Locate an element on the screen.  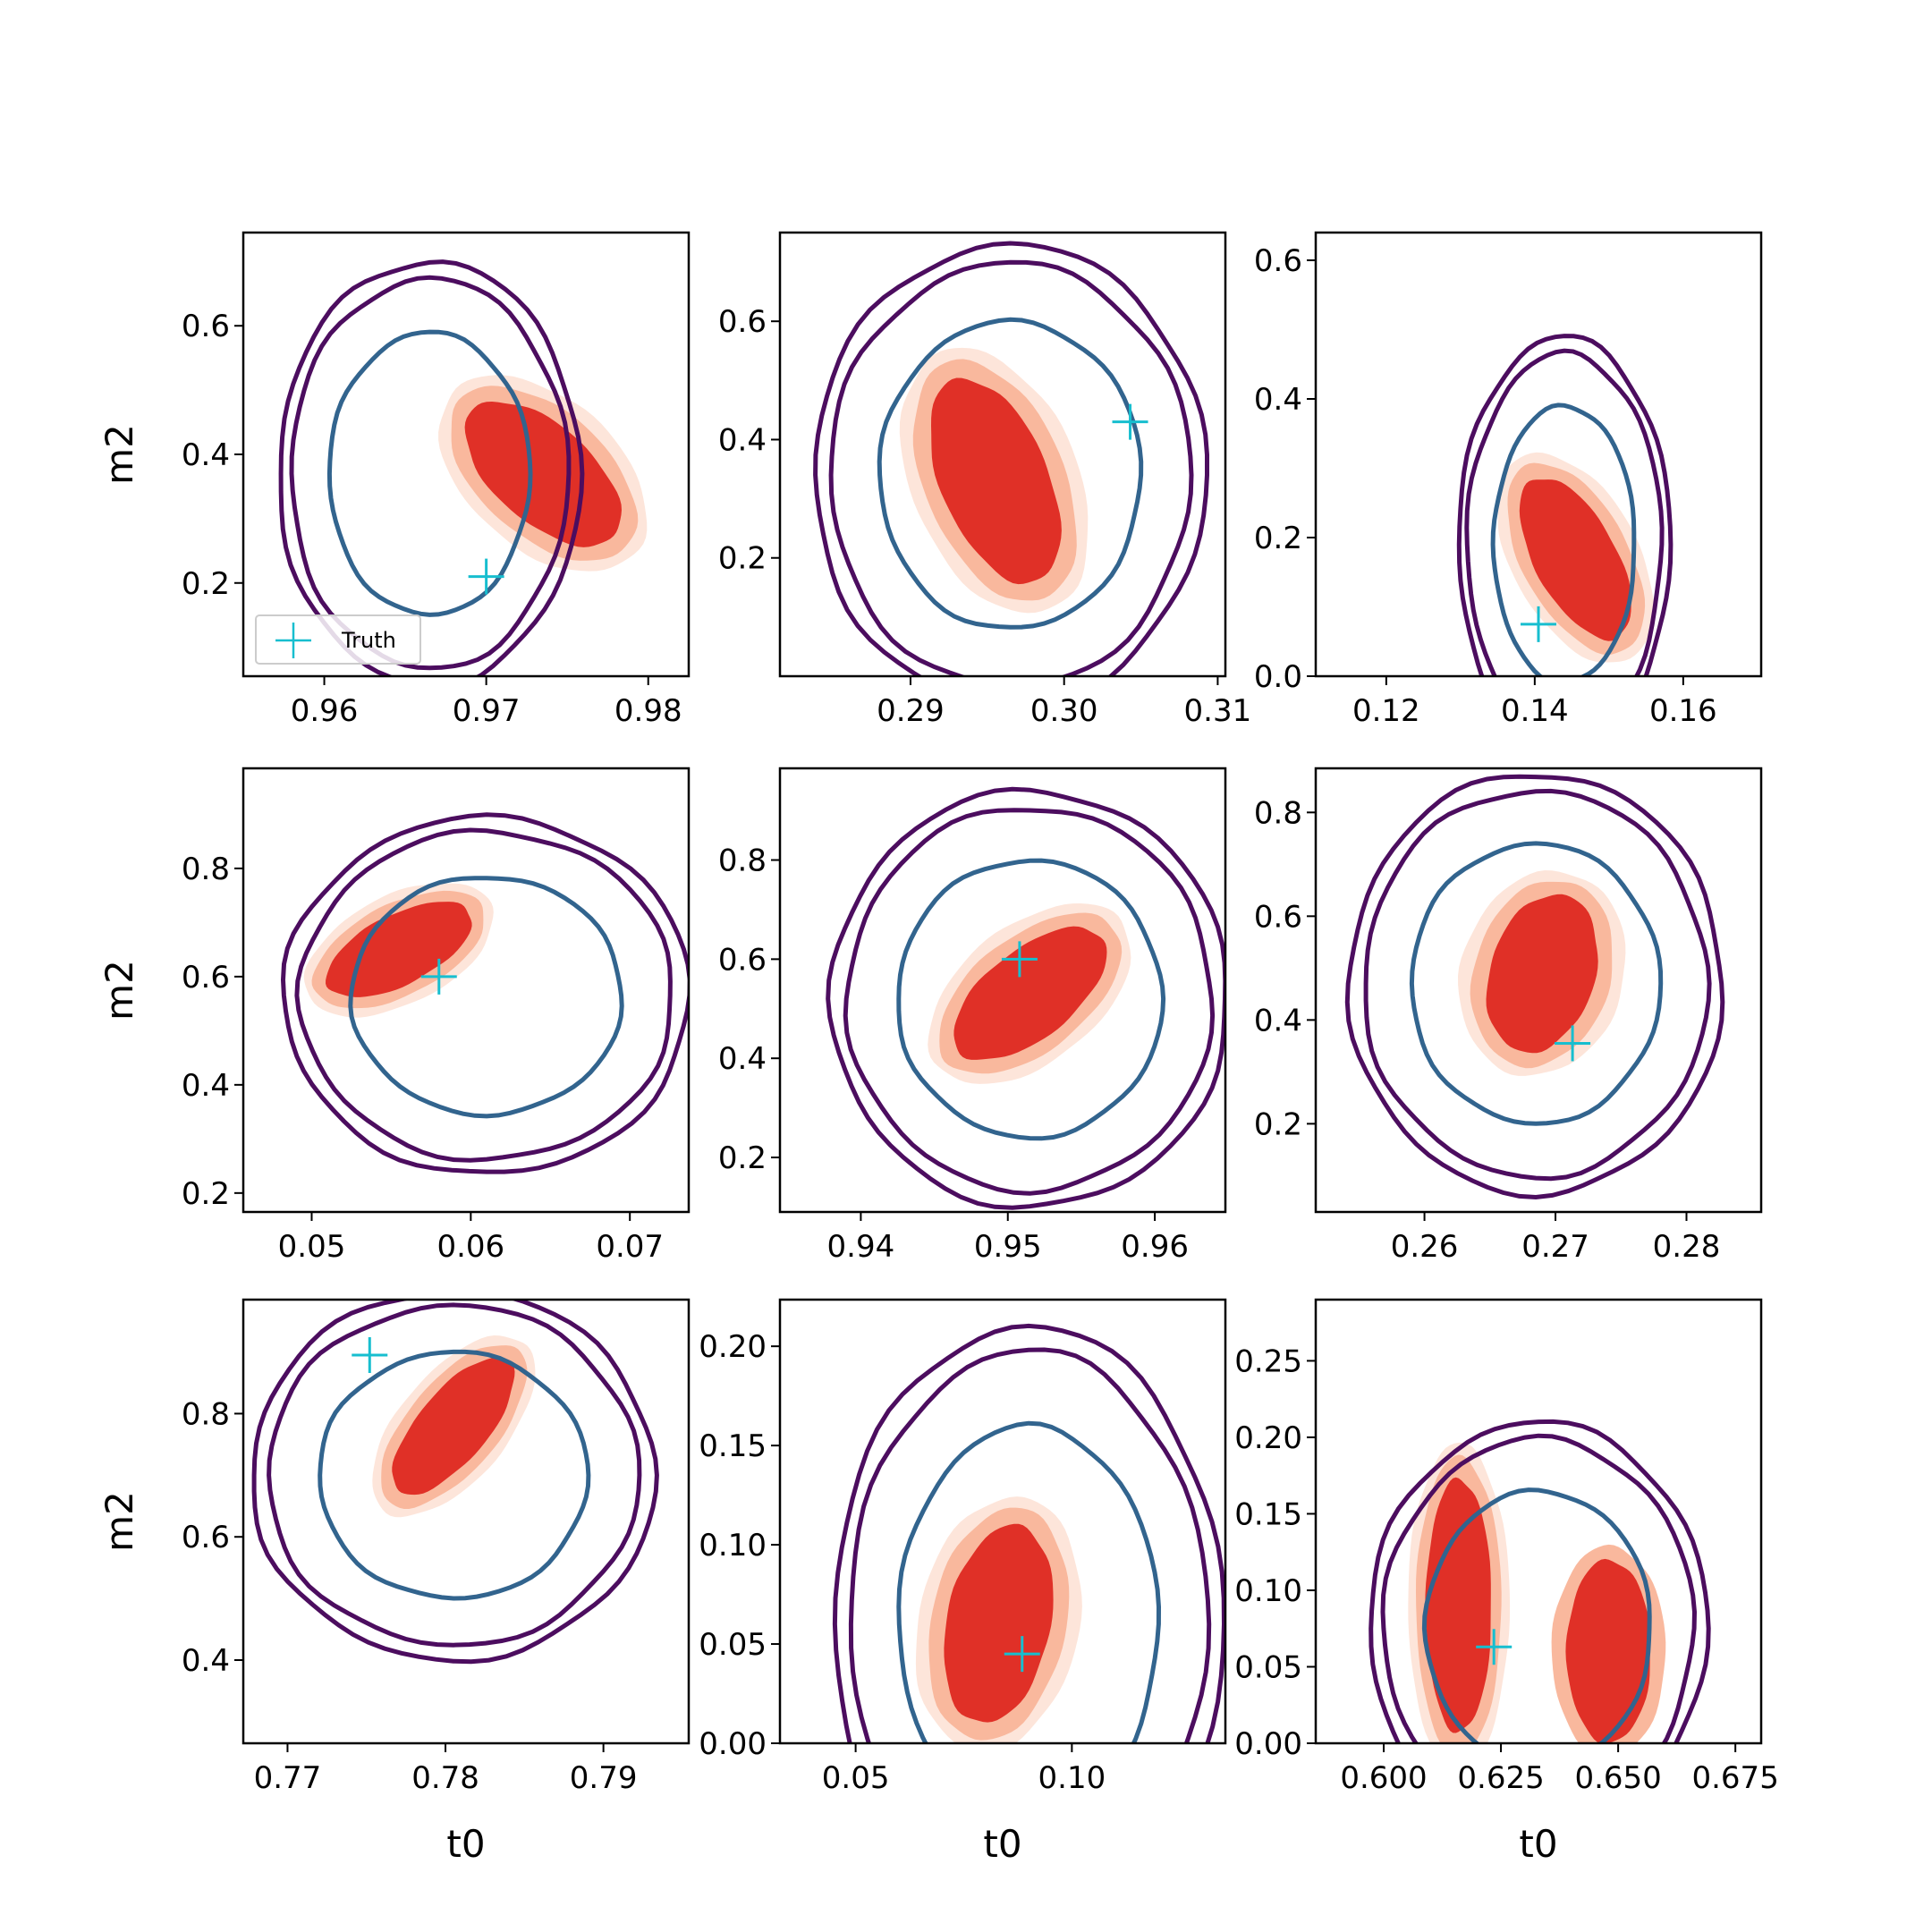
x-tick-label: 0.77 is located at coordinates (288, 1778).